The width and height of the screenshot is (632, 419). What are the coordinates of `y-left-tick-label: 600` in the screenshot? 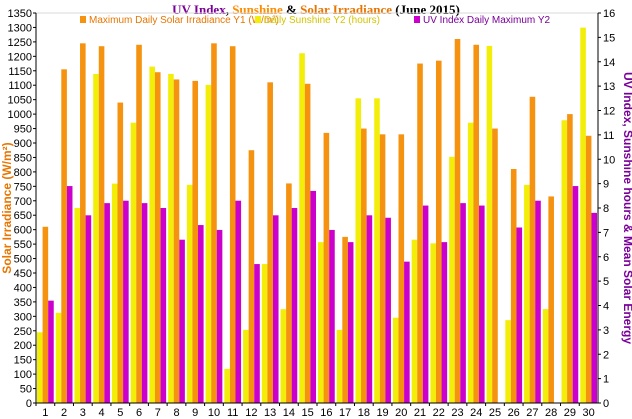 It's located at (23, 231).